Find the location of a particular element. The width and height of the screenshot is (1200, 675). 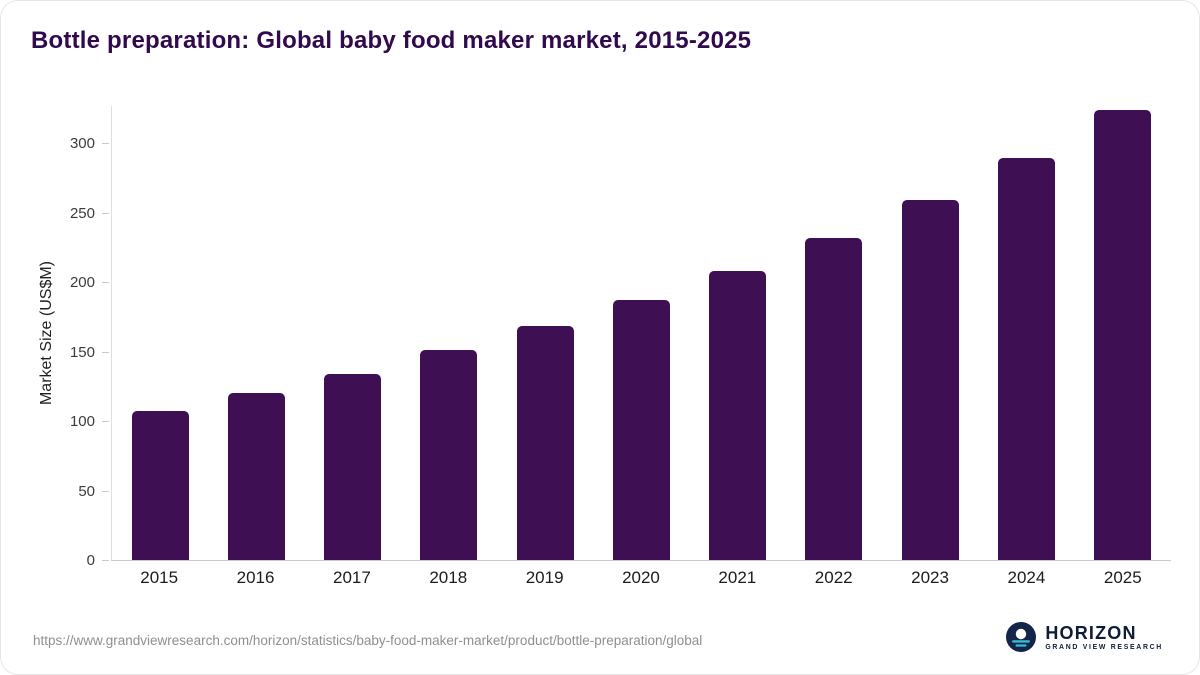

bar-2025 is located at coordinates (1123, 334).